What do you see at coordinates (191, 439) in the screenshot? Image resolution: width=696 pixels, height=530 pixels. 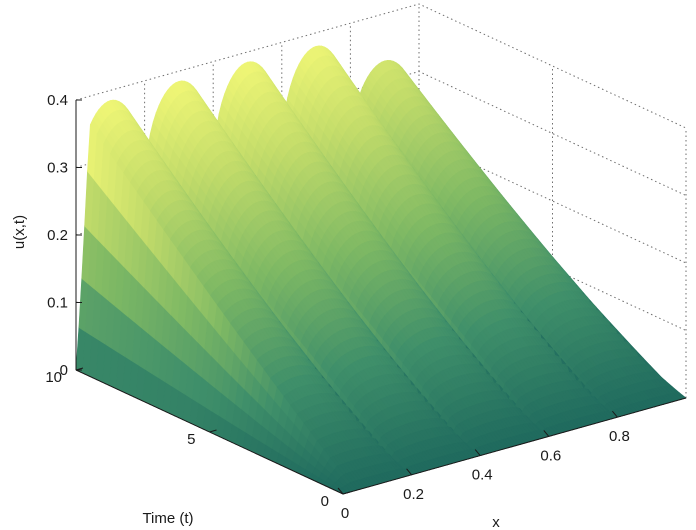 I see `t-tick-label: 5` at bounding box center [191, 439].